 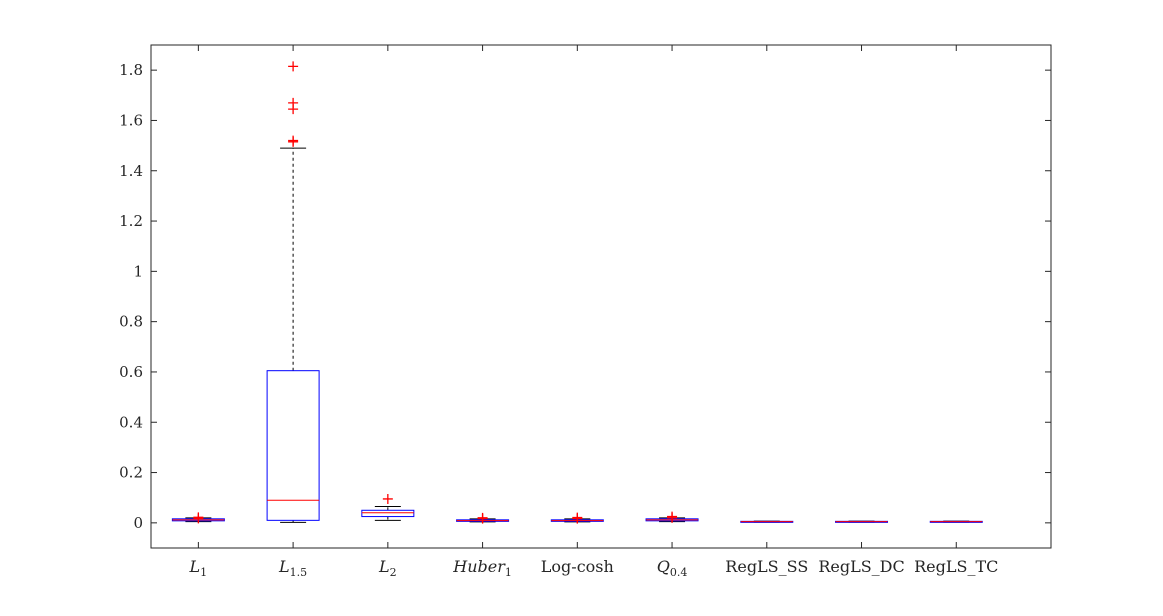 I want to click on x-tick-label: RegLS_TC, so click(x=956, y=566).